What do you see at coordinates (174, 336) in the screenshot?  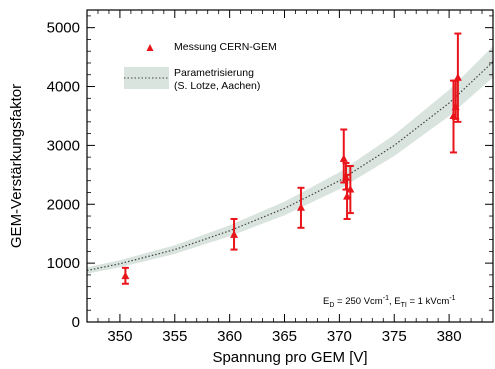 I see `x-tick-label: 355` at bounding box center [174, 336].